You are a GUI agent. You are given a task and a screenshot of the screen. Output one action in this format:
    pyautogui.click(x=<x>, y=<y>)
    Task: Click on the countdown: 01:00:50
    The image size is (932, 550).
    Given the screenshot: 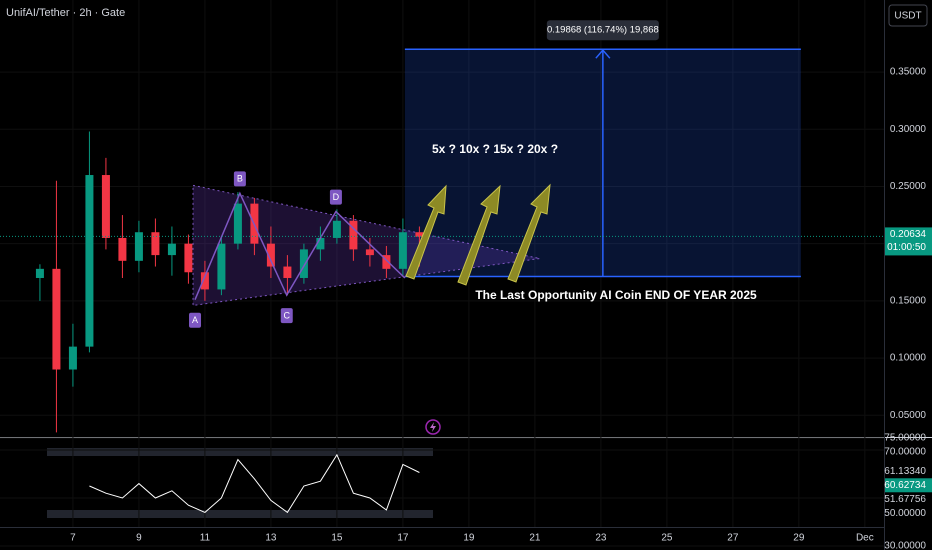 What is the action you would take?
    pyautogui.click(x=906, y=247)
    